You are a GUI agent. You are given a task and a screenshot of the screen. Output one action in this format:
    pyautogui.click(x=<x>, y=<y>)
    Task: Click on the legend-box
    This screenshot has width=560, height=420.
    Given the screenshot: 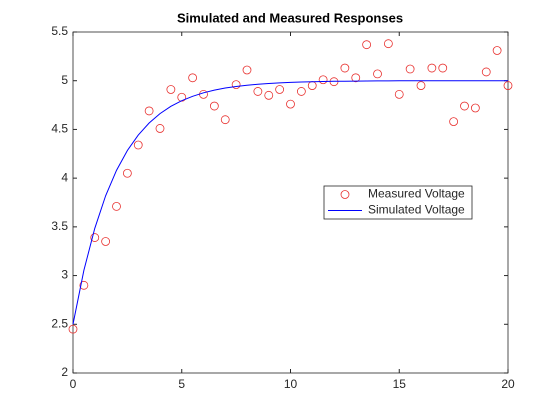 What is the action you would take?
    pyautogui.click(x=398, y=202)
    